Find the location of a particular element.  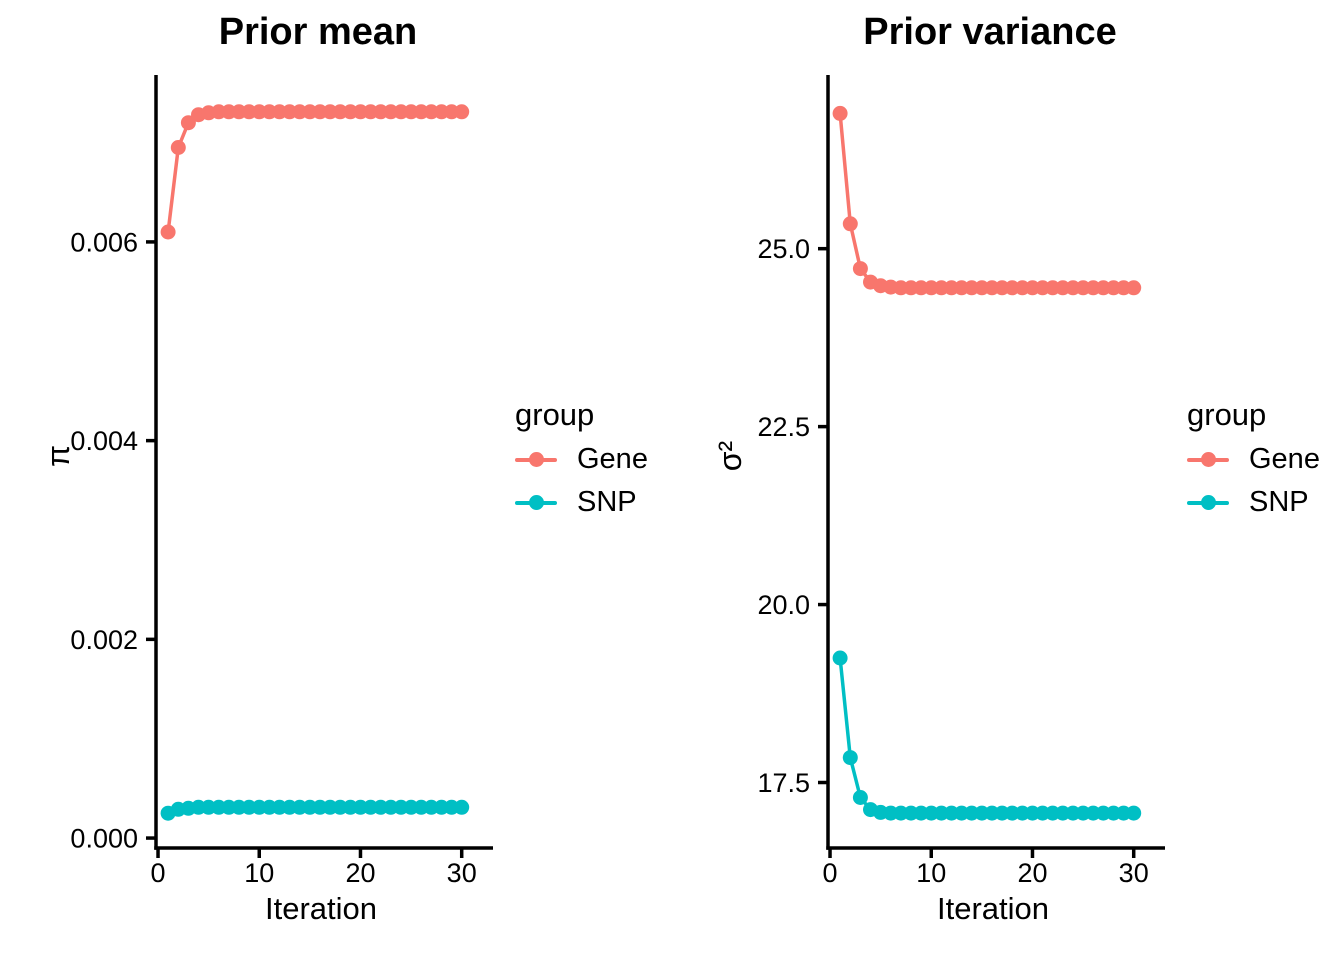

series-line-snp is located at coordinates (987, 735).